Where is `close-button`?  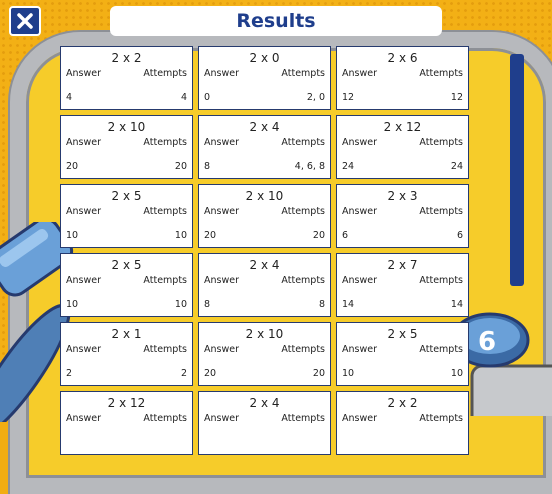
close-button is located at coordinates (25, 21).